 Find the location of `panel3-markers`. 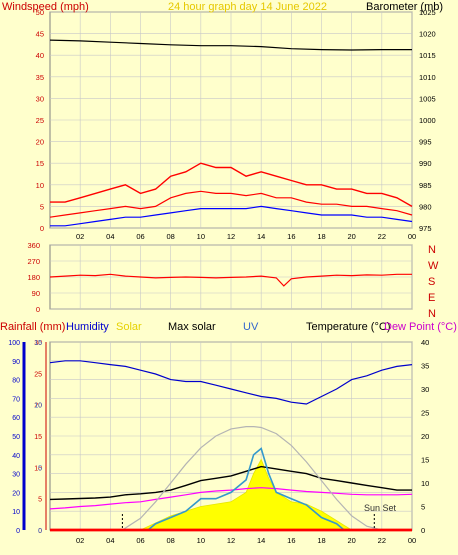

panel3-markers is located at coordinates (248, 522).